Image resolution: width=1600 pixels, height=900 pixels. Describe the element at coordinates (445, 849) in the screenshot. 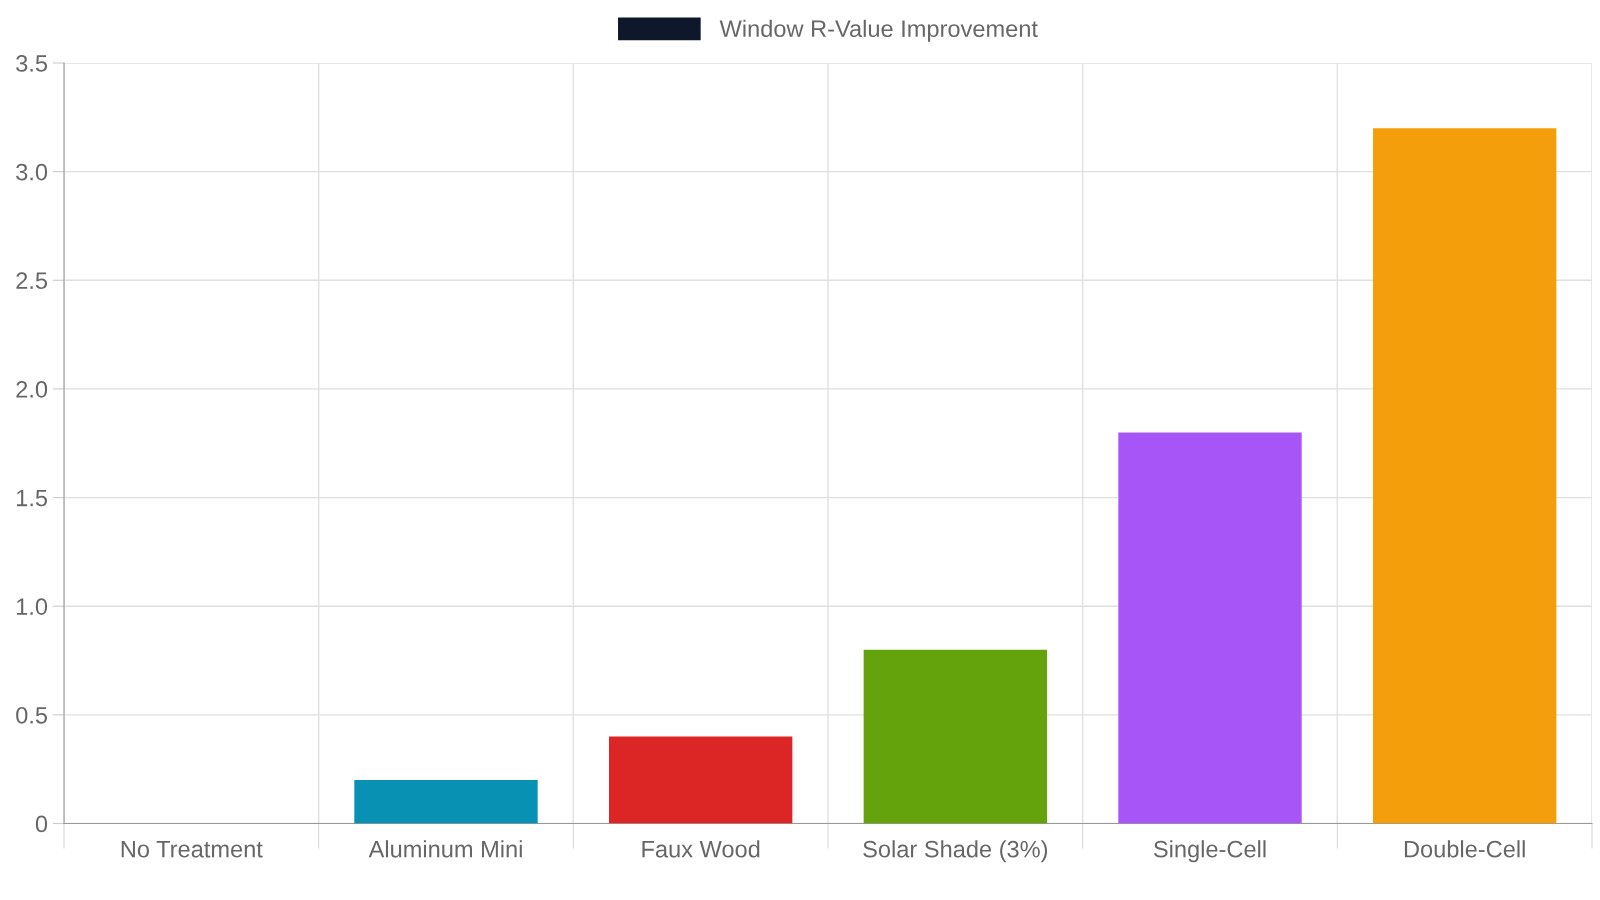

I see `x-tick-label: Aluminum Mini` at that location.